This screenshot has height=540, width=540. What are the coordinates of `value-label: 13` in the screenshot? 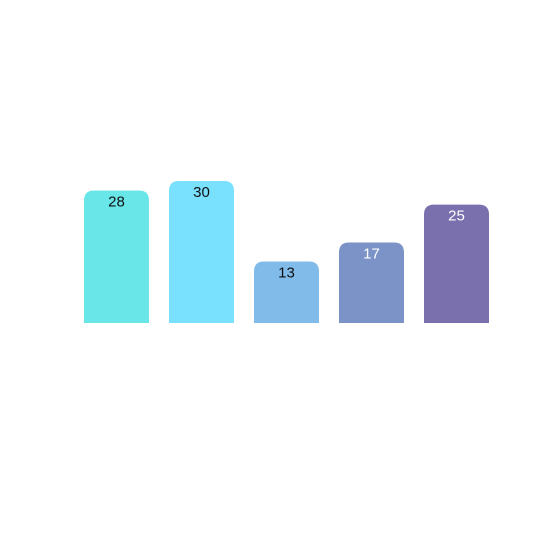 It's located at (286, 272).